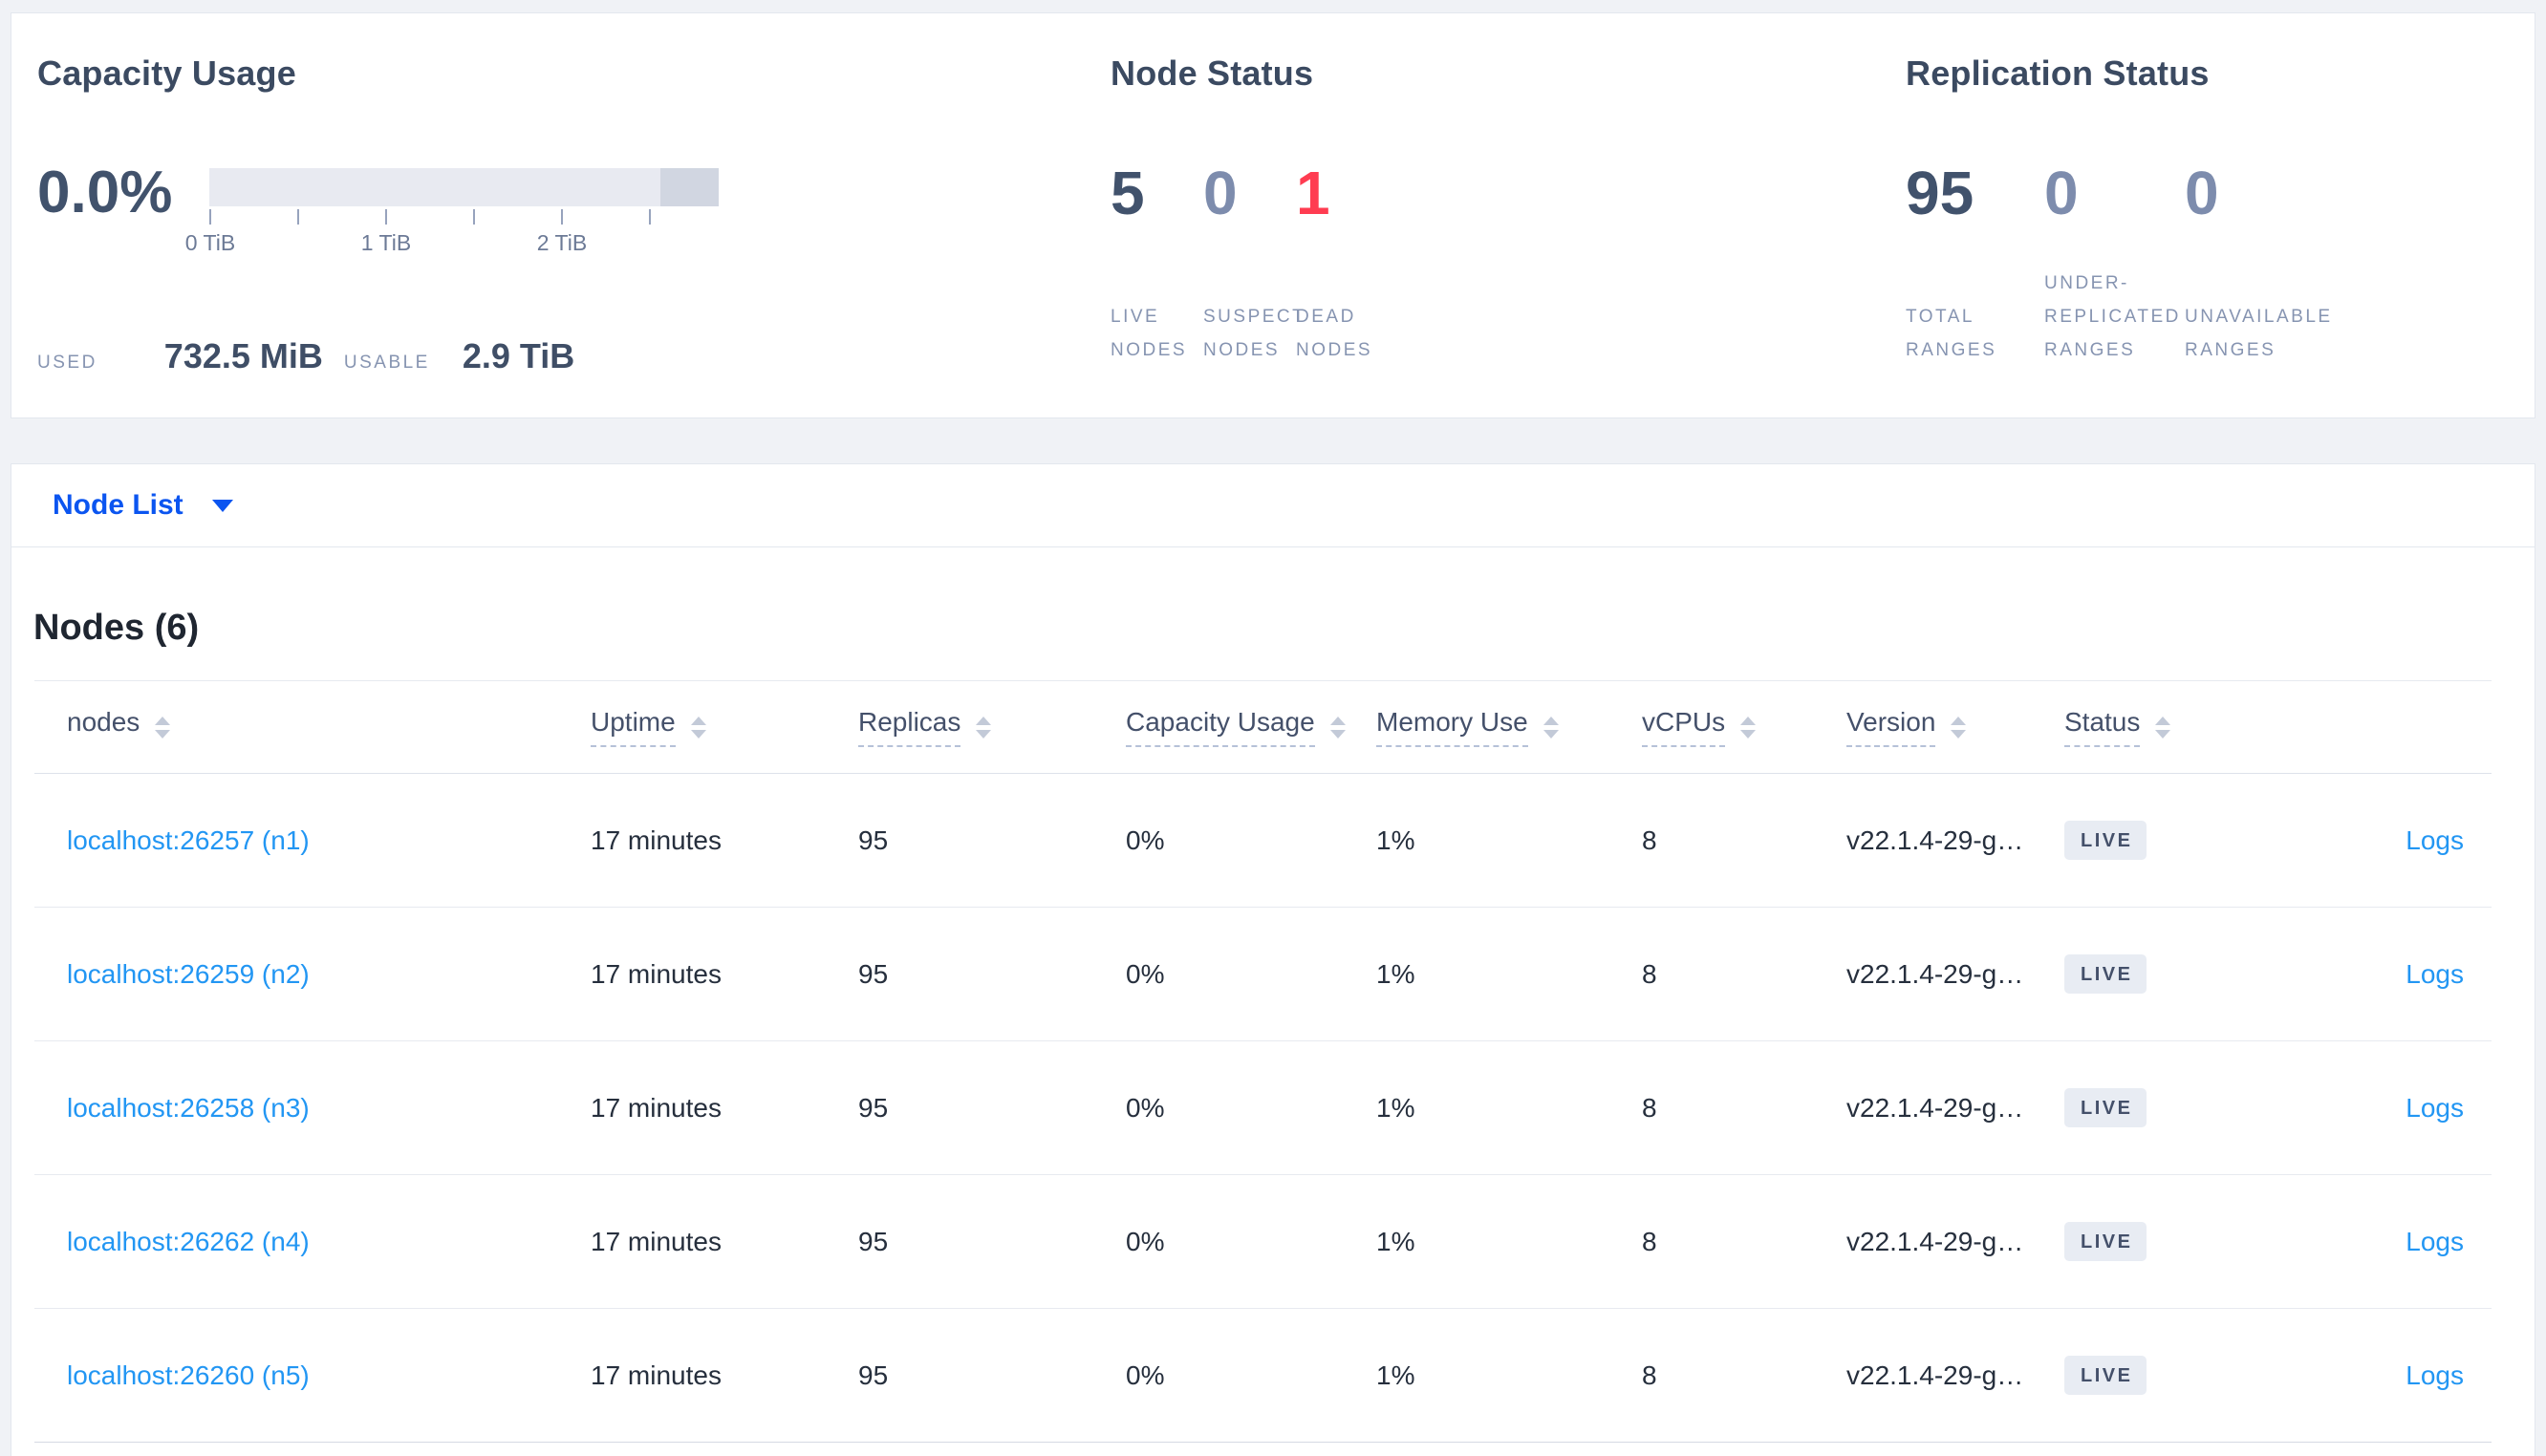 Image resolution: width=2546 pixels, height=1456 pixels. I want to click on total-ranges-label: TOTAL RANGES, so click(1951, 334).